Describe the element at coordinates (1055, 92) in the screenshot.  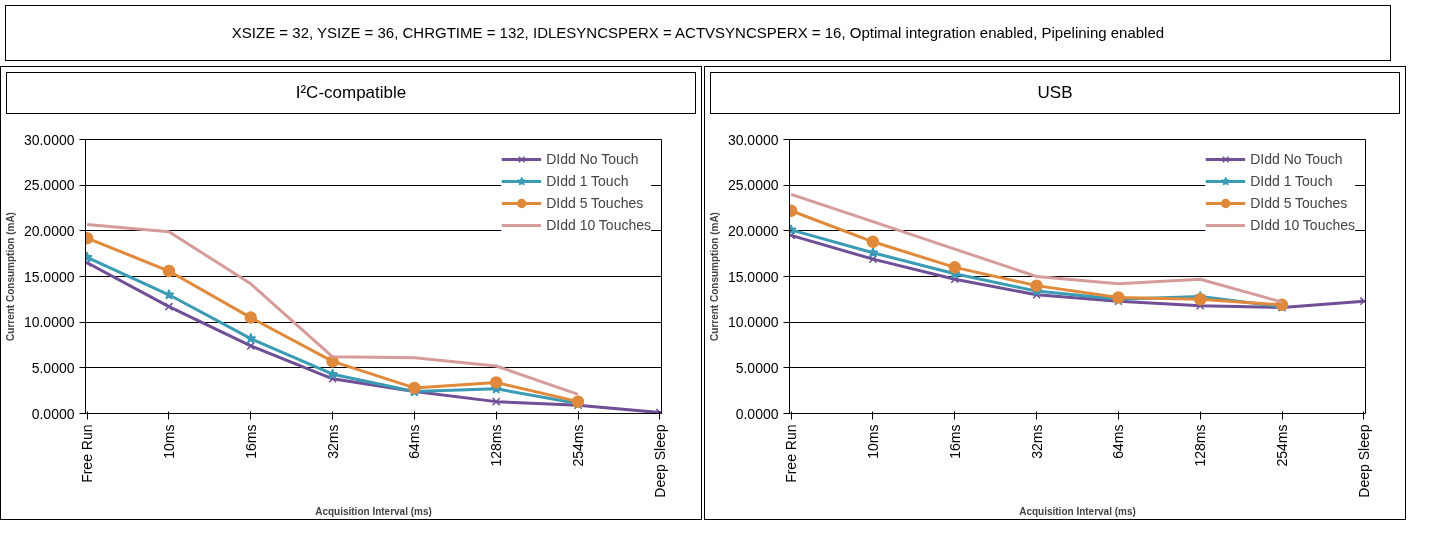
I see `chart-title: USB` at that location.